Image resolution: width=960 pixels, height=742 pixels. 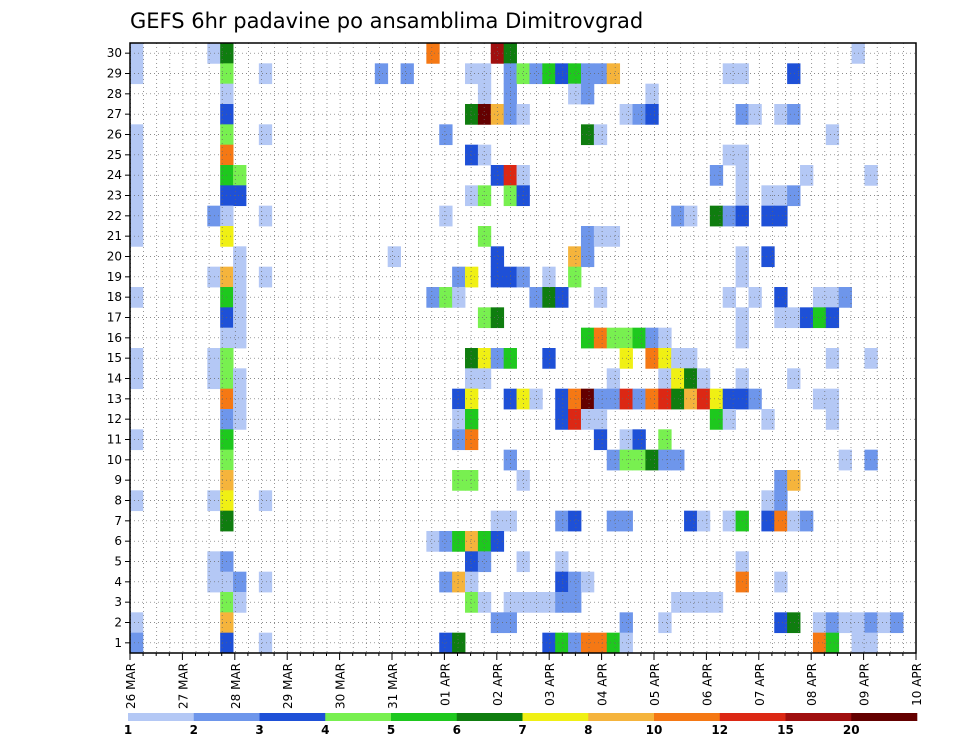 I want to click on y-tick-label: 13, so click(x=114, y=399).